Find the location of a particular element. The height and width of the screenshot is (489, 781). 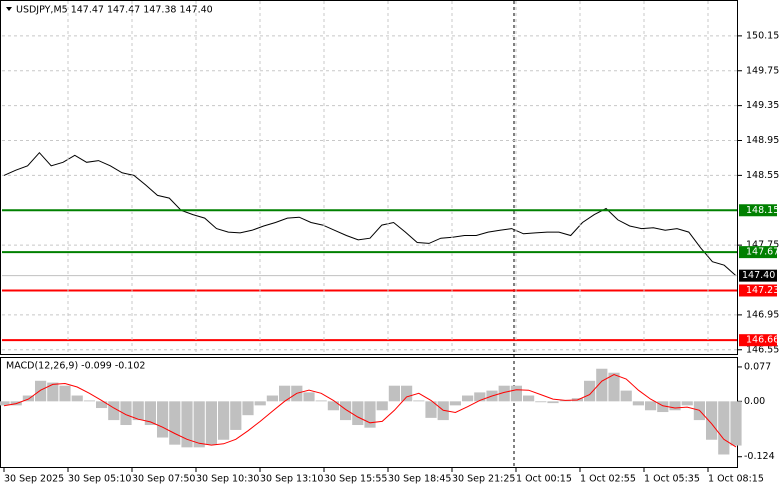

y-tick-label: 147.75 is located at coordinates (762, 245).